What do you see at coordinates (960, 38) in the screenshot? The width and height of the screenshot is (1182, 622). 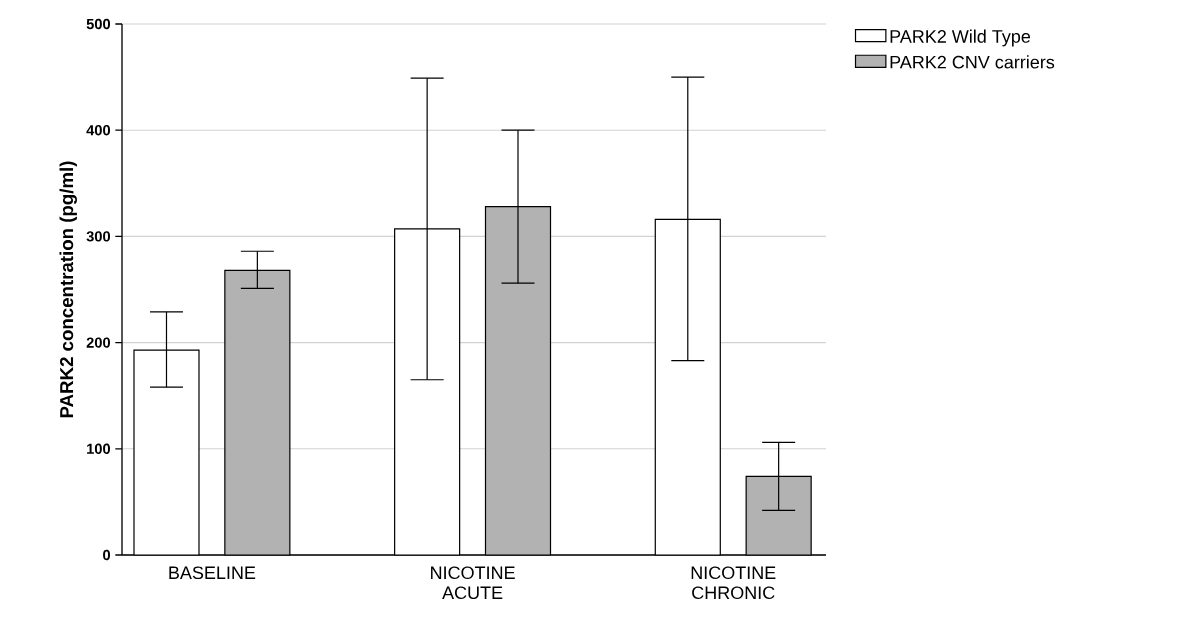 I see `legend-label: PARK2 Wild Type` at bounding box center [960, 38].